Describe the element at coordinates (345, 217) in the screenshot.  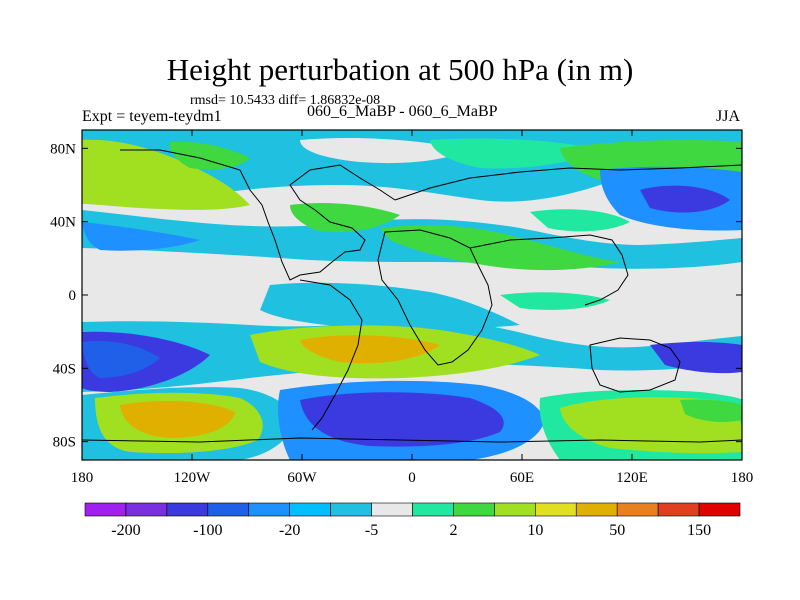
I see `contour-green-atlantic` at that location.